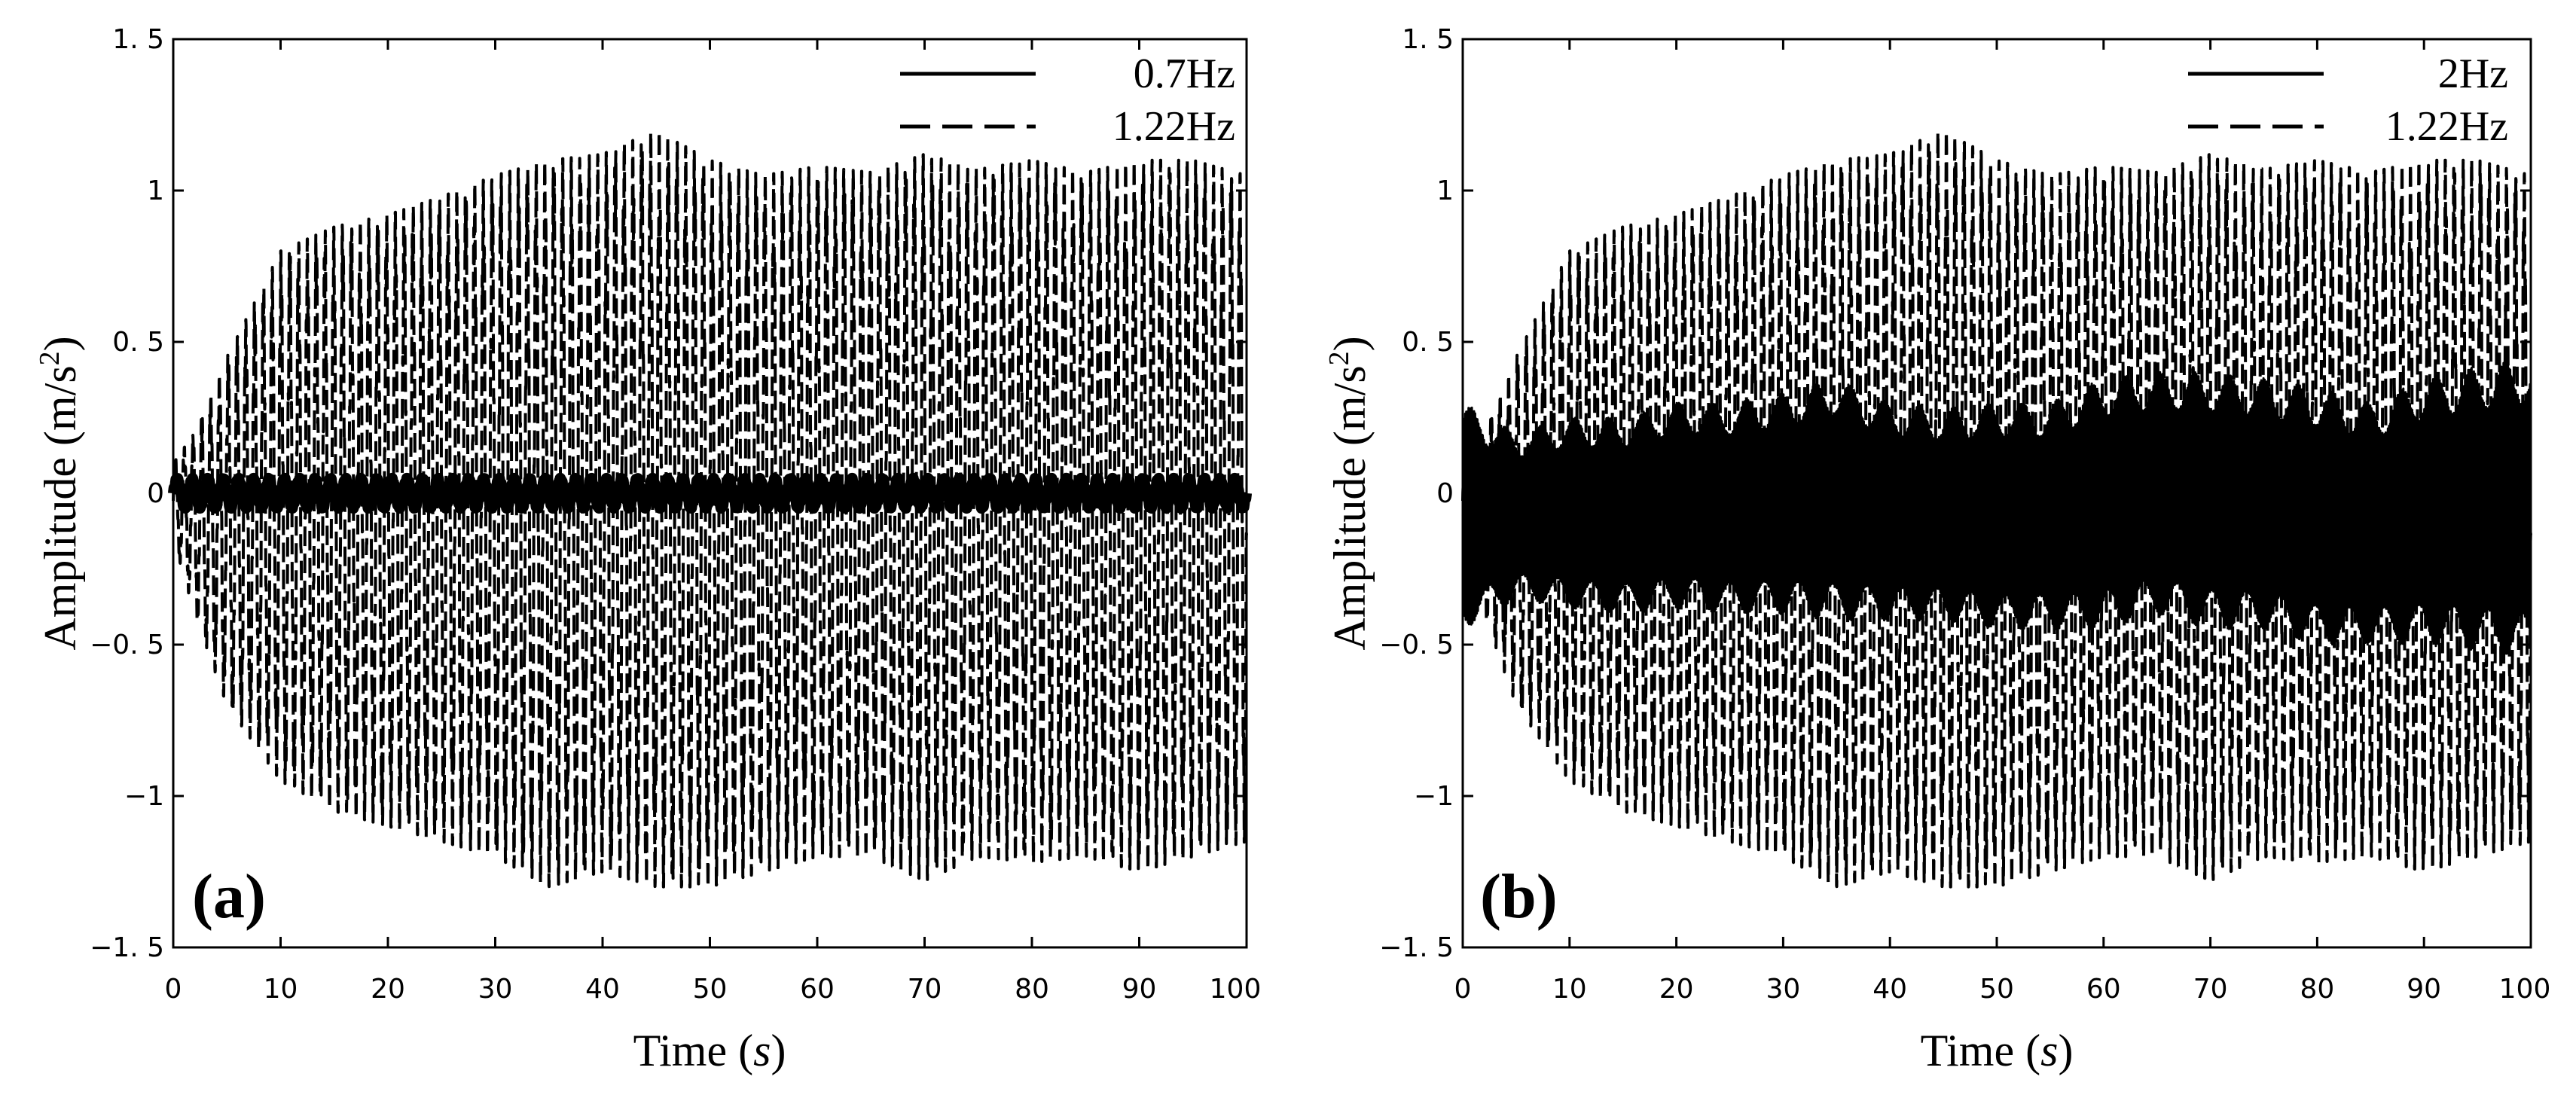 Image resolution: width=2576 pixels, height=1098 pixels. Describe the element at coordinates (60, 493) in the screenshot. I see `y-axis-label-a: Amplitude (m/s2)` at that location.